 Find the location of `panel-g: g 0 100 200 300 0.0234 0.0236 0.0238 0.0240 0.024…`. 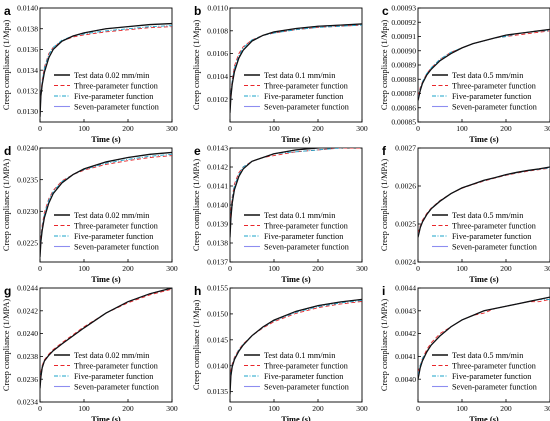

panel-g: g 0 100 200 300 0.0234 0.0236 0.0238 0.0240 0.024… is located at coordinates (90, 352).